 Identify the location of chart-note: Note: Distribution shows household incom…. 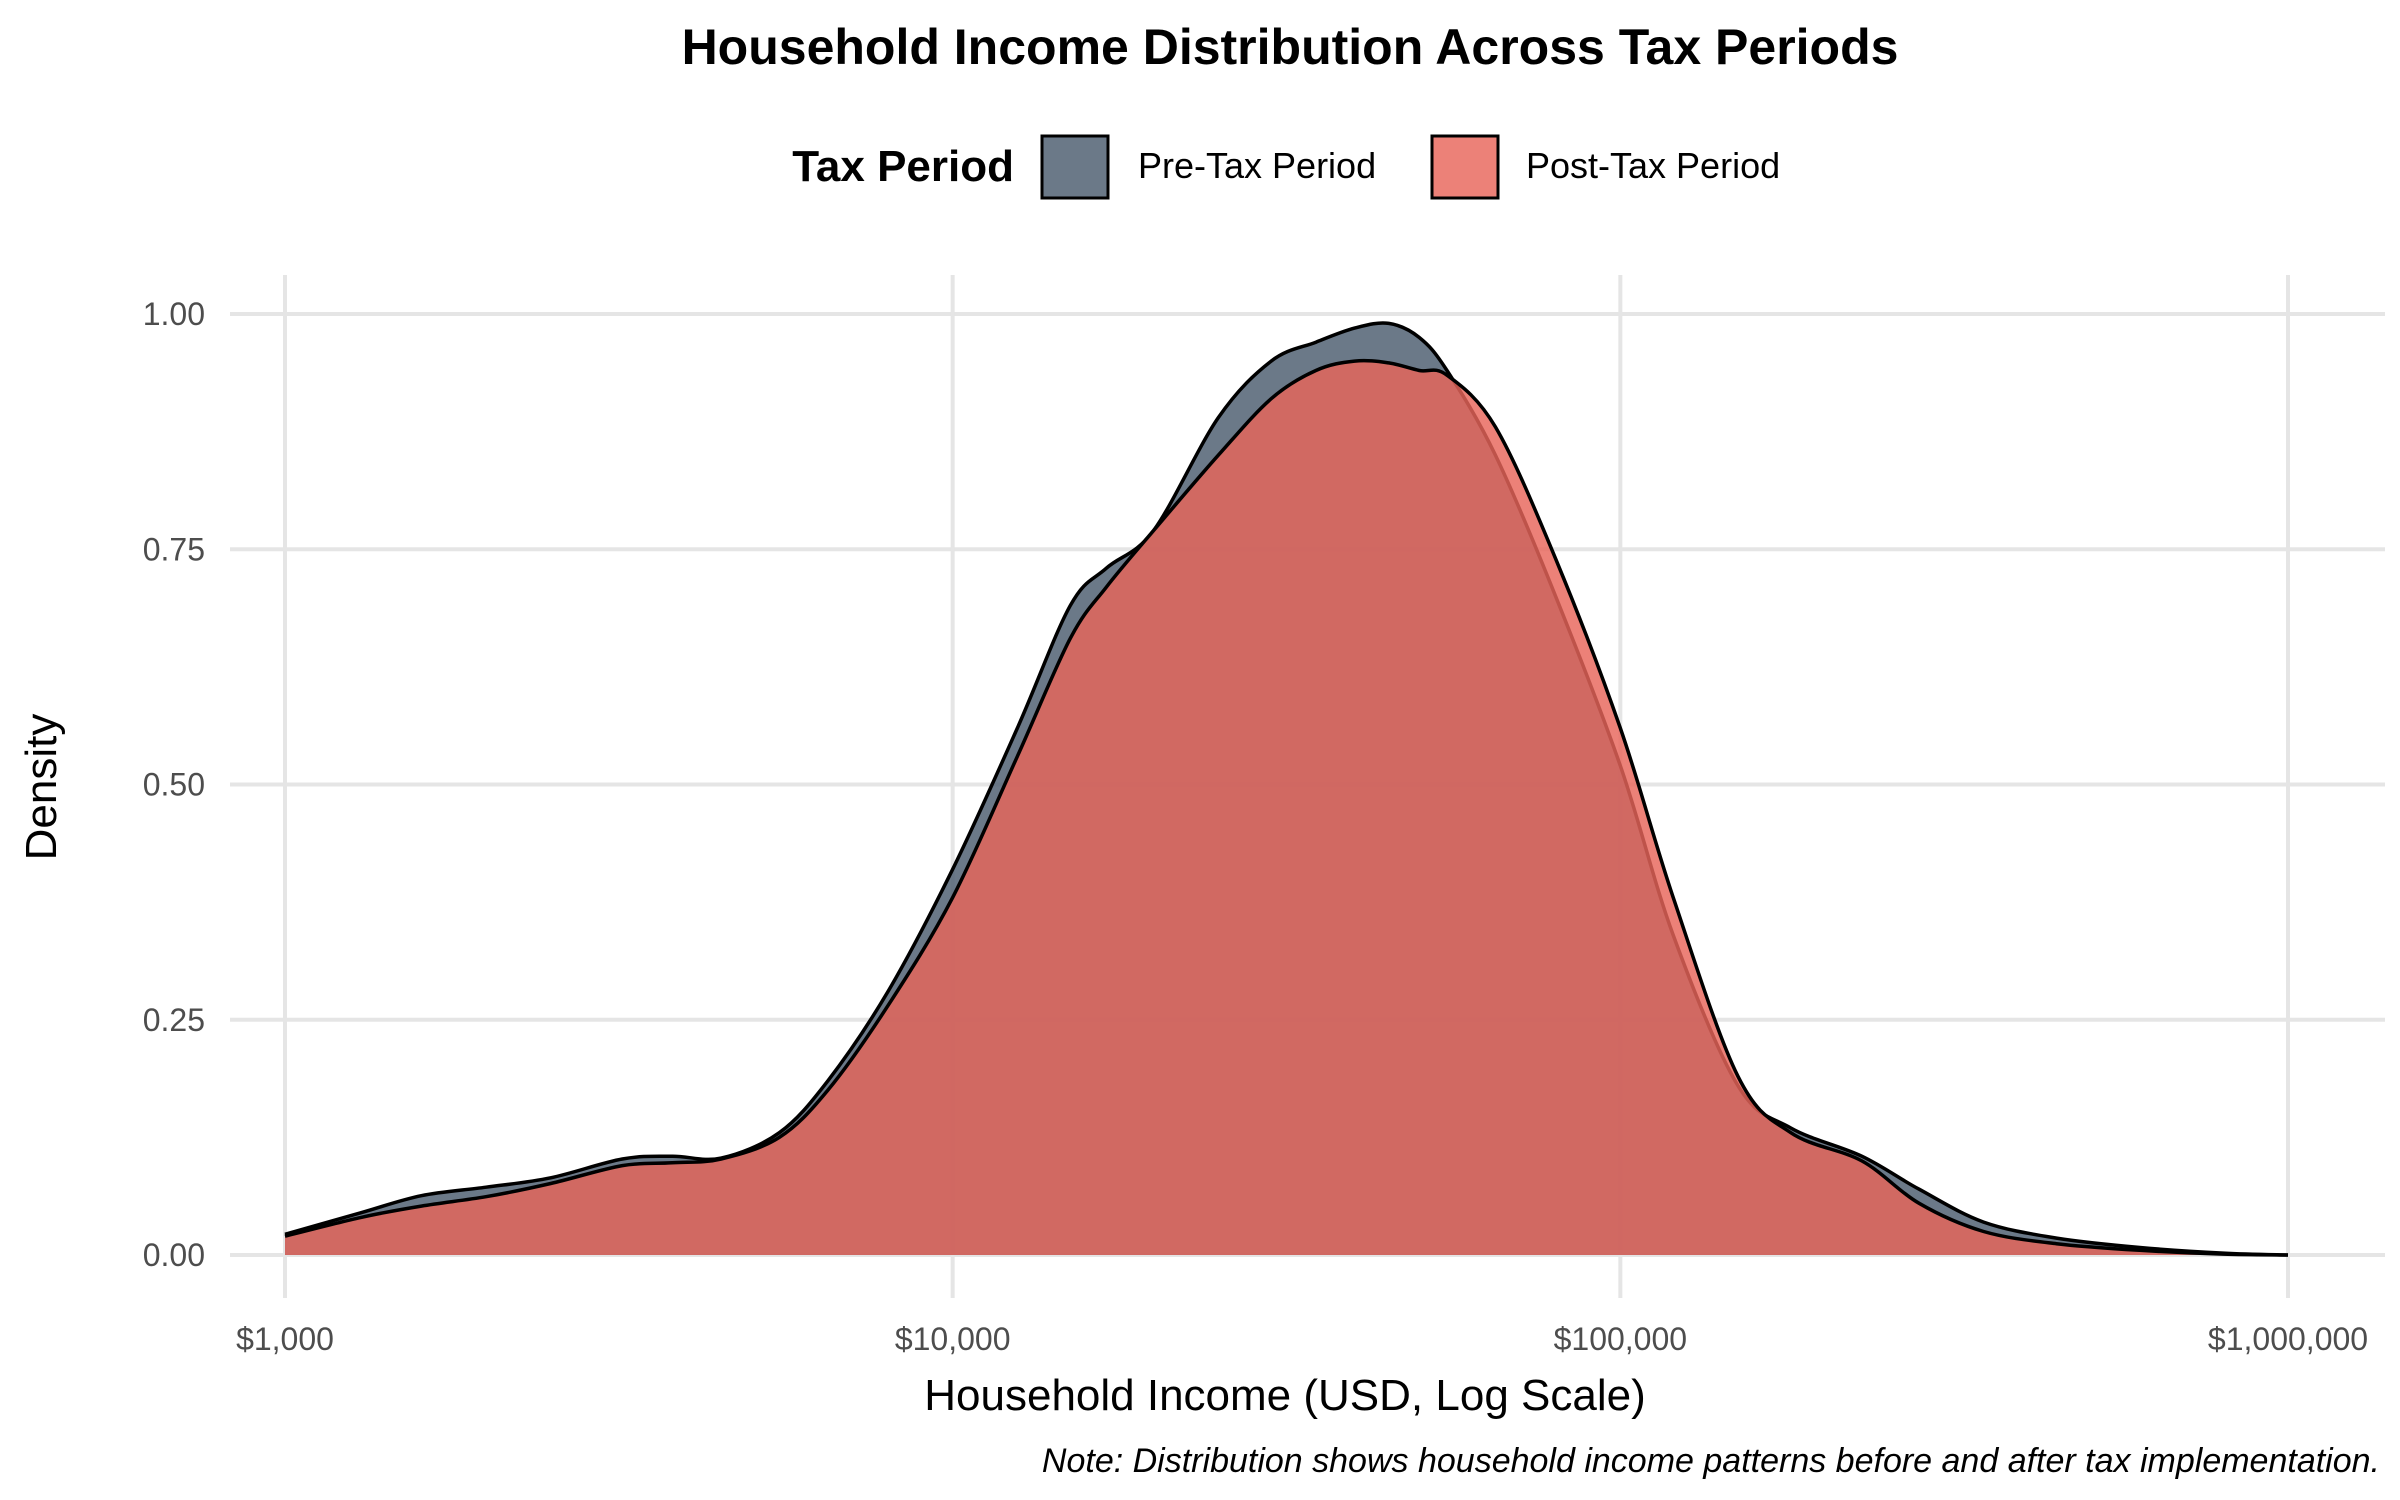
(1711, 1461).